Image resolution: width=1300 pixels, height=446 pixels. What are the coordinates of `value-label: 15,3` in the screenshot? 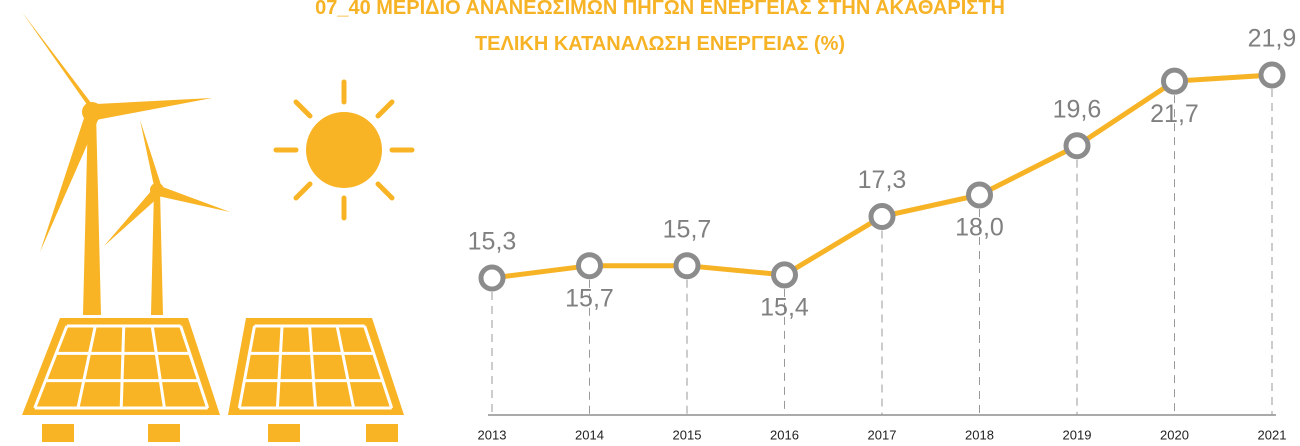 It's located at (492, 242).